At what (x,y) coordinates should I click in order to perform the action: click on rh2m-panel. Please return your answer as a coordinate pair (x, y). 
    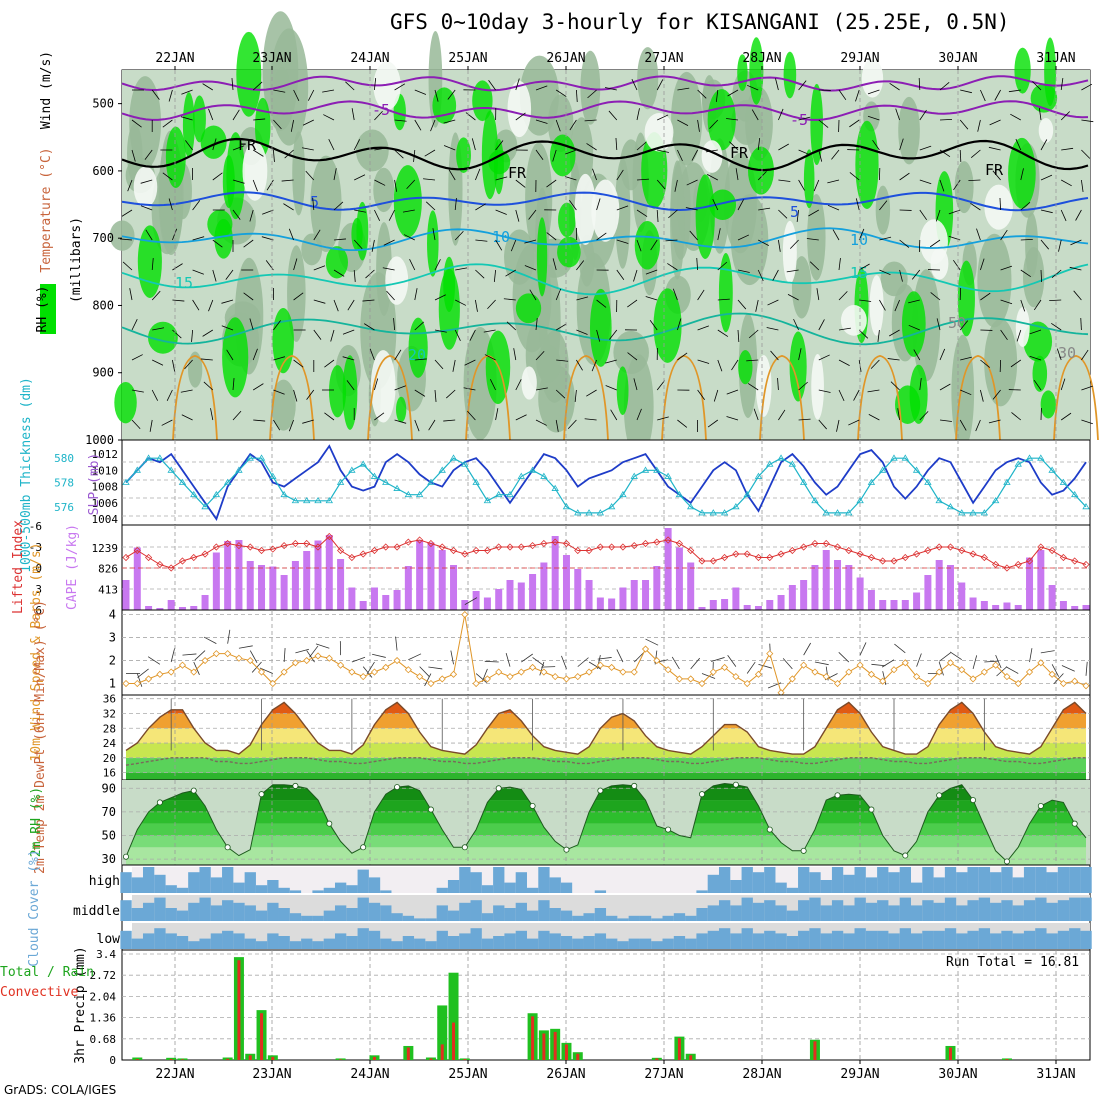
    Looking at the image, I should click on (606, 822).